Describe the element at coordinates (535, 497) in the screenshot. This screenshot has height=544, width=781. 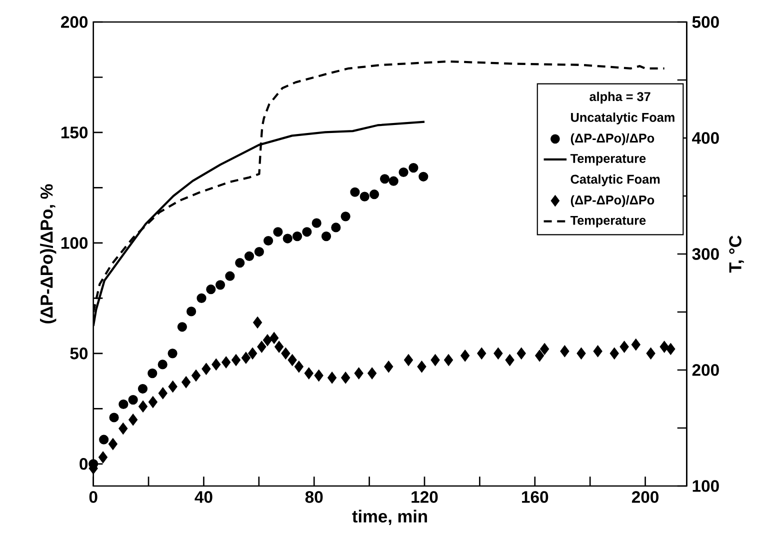
I see `x-tick-label: 160` at that location.